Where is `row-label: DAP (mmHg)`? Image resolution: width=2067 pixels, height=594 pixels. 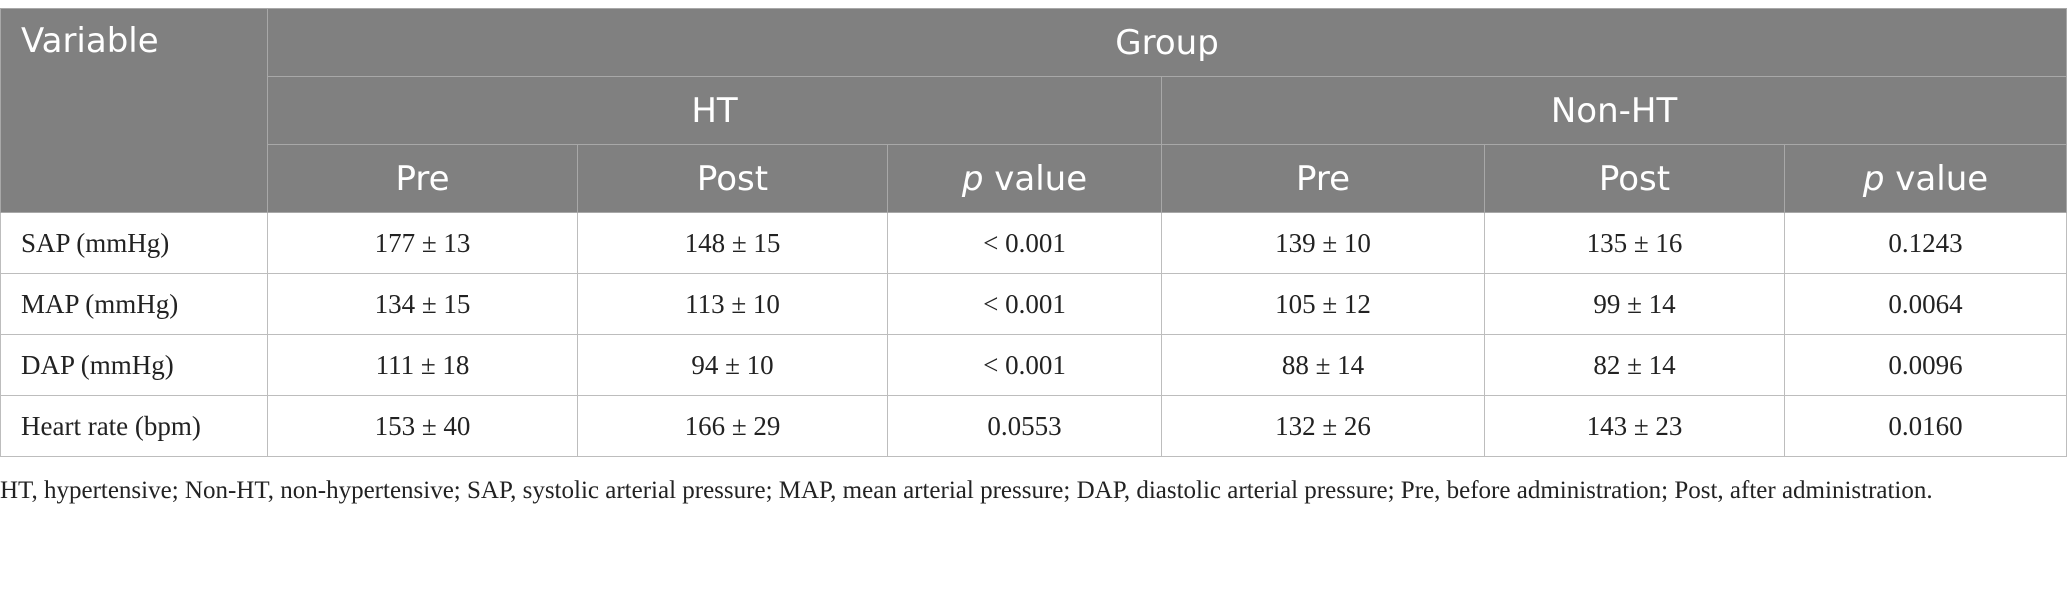
row-label: DAP (mmHg) is located at coordinates (134, 365).